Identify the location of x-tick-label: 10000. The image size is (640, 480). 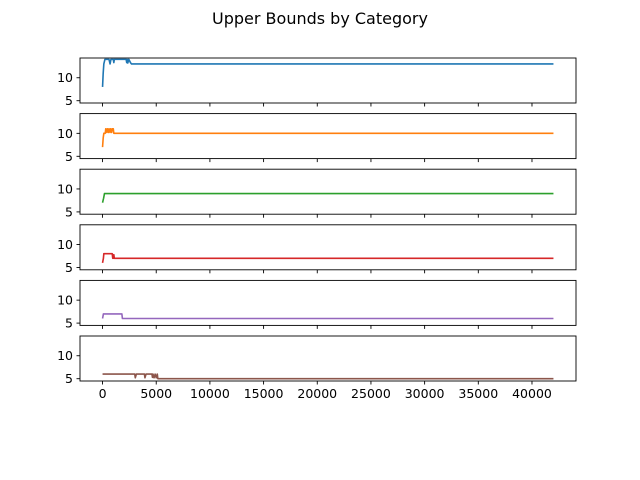
(210, 393).